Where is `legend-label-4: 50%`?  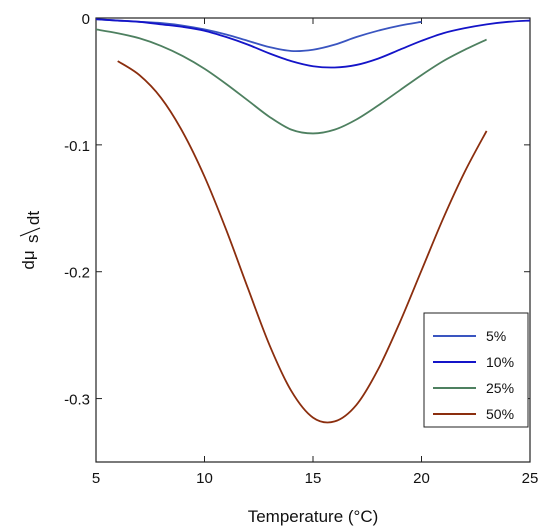
legend-label-4: 50% is located at coordinates (500, 414).